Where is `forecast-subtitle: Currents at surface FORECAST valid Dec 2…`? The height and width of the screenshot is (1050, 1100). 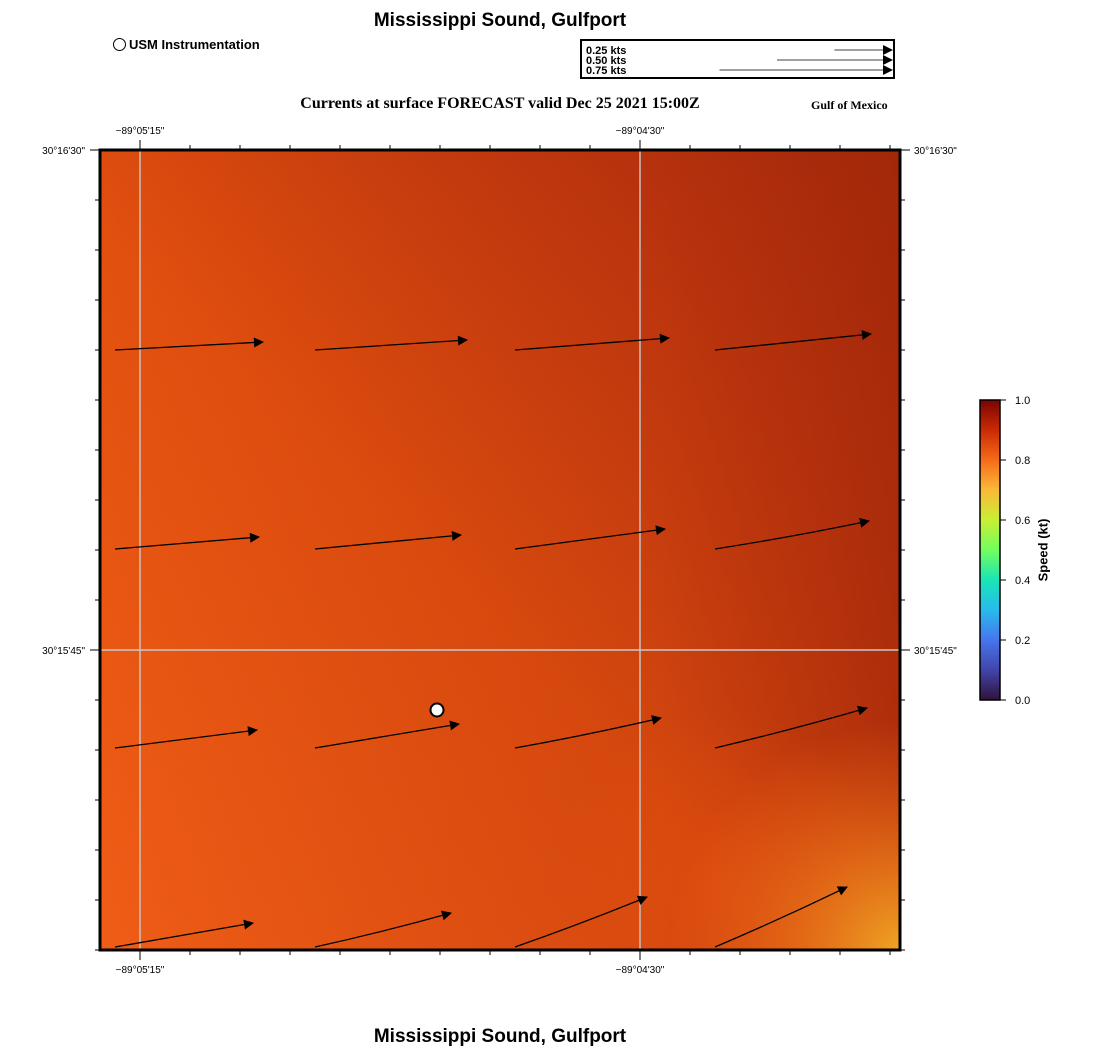
forecast-subtitle: Currents at surface FORECAST valid Dec 2… is located at coordinates (500, 103).